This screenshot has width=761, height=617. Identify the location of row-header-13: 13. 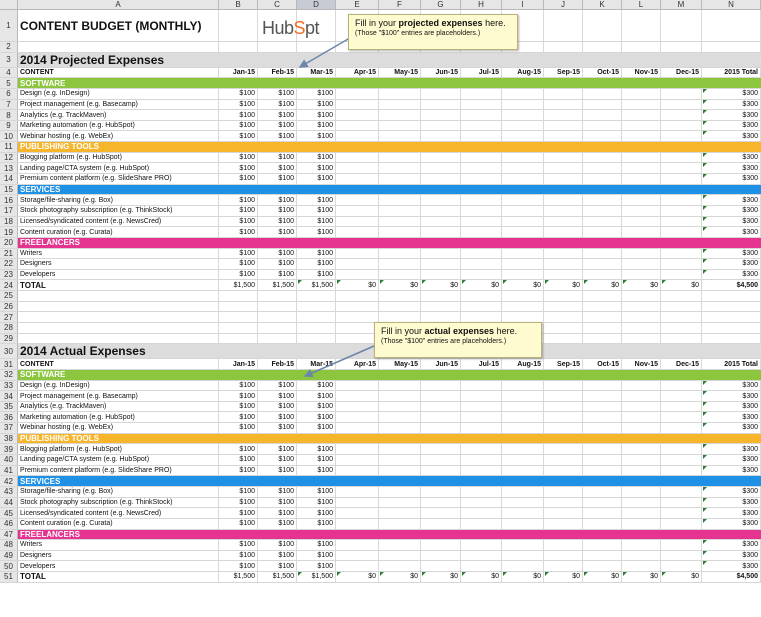
(9, 168).